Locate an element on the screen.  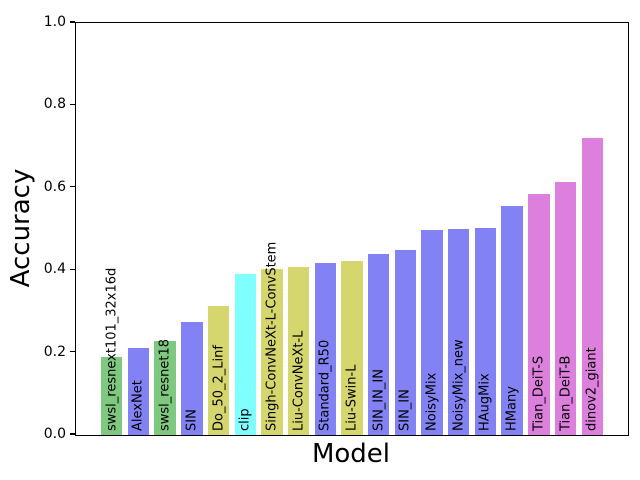
bar-dinov2_giant: dinov2_giant is located at coordinates (592, 286).